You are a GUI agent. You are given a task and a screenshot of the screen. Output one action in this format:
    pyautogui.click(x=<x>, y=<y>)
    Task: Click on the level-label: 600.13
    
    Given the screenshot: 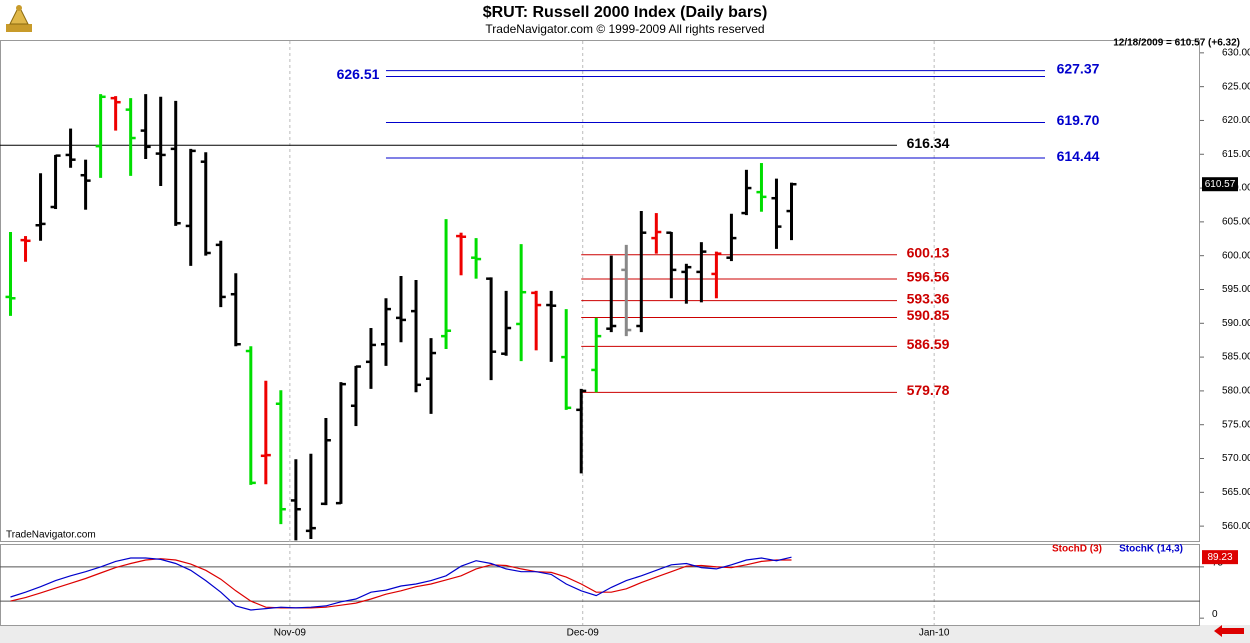 What is the action you would take?
    pyautogui.click(x=928, y=253)
    